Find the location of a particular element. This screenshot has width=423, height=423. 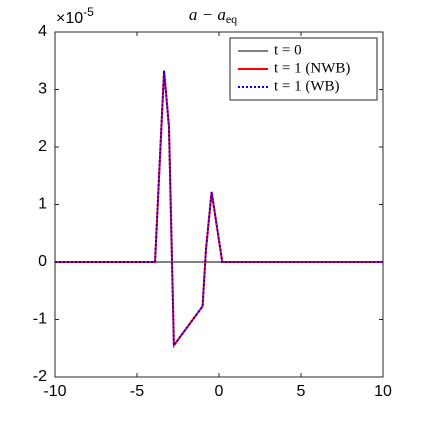

y-tick-label: 4 is located at coordinates (42, 31).